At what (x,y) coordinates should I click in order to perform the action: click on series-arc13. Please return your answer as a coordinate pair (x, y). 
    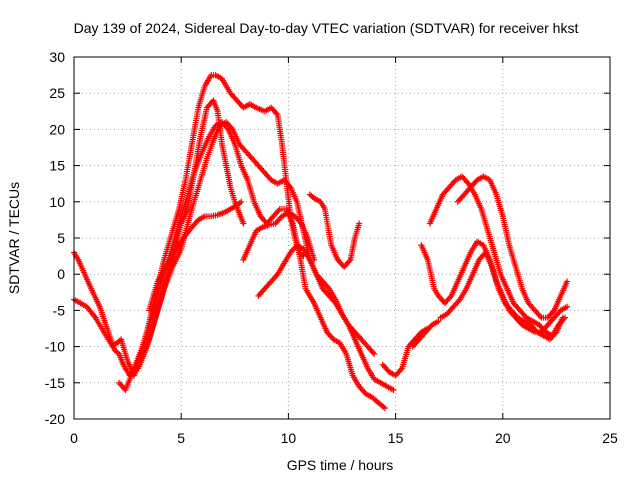
    Looking at the image, I should click on (501, 296).